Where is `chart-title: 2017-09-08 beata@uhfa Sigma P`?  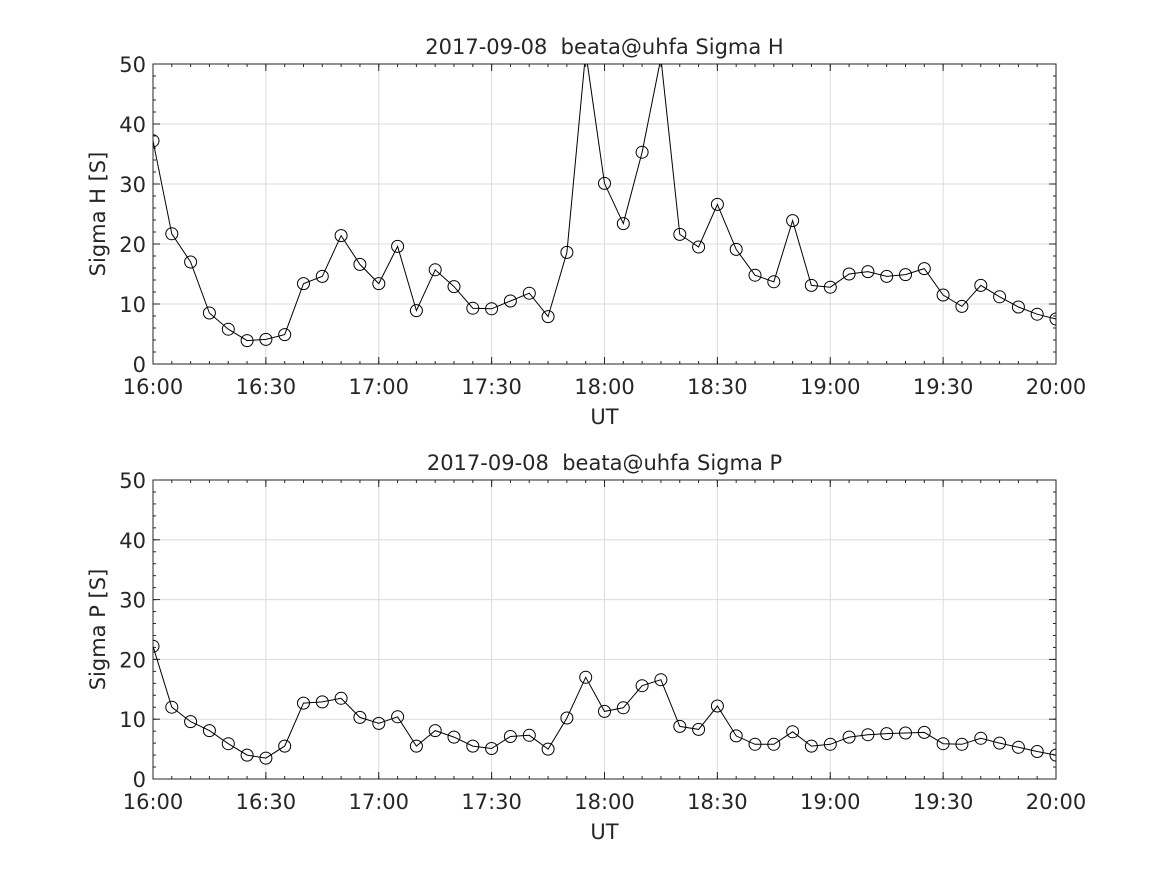 chart-title: 2017-09-08 beata@uhfa Sigma P is located at coordinates (604, 463).